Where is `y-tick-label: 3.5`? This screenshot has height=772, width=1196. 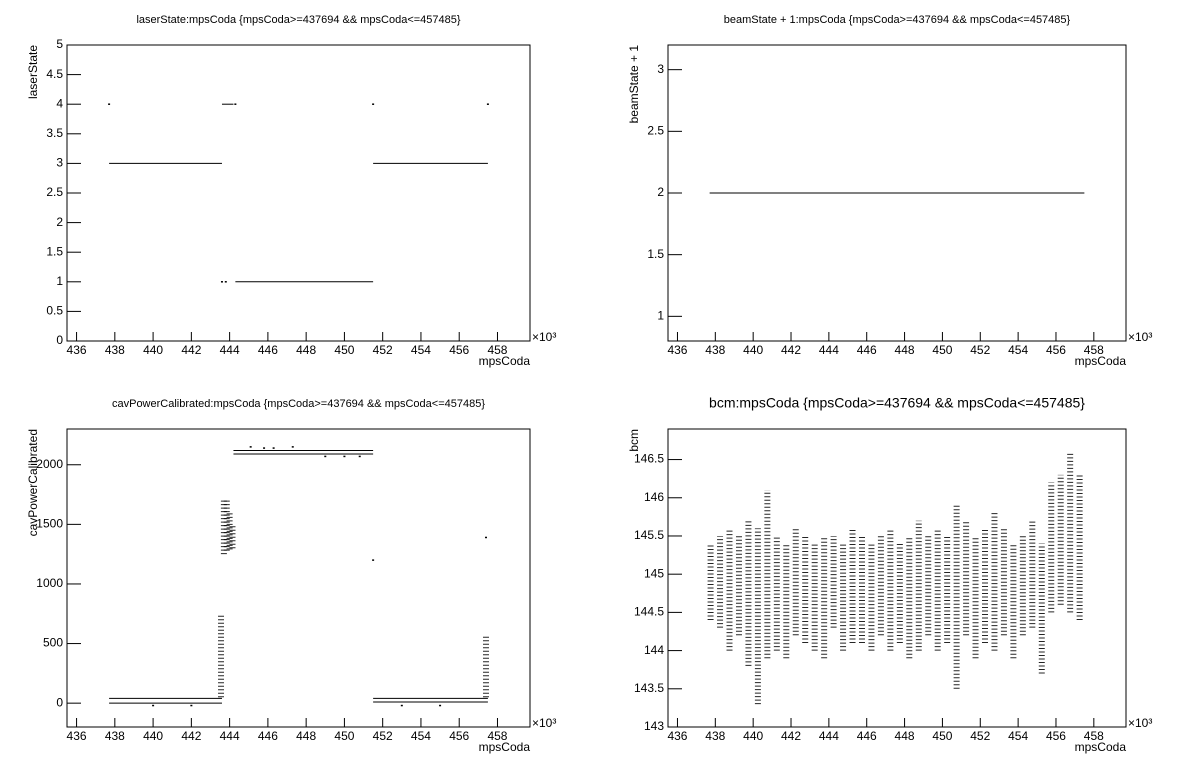
y-tick-label: 3.5 is located at coordinates (54, 133).